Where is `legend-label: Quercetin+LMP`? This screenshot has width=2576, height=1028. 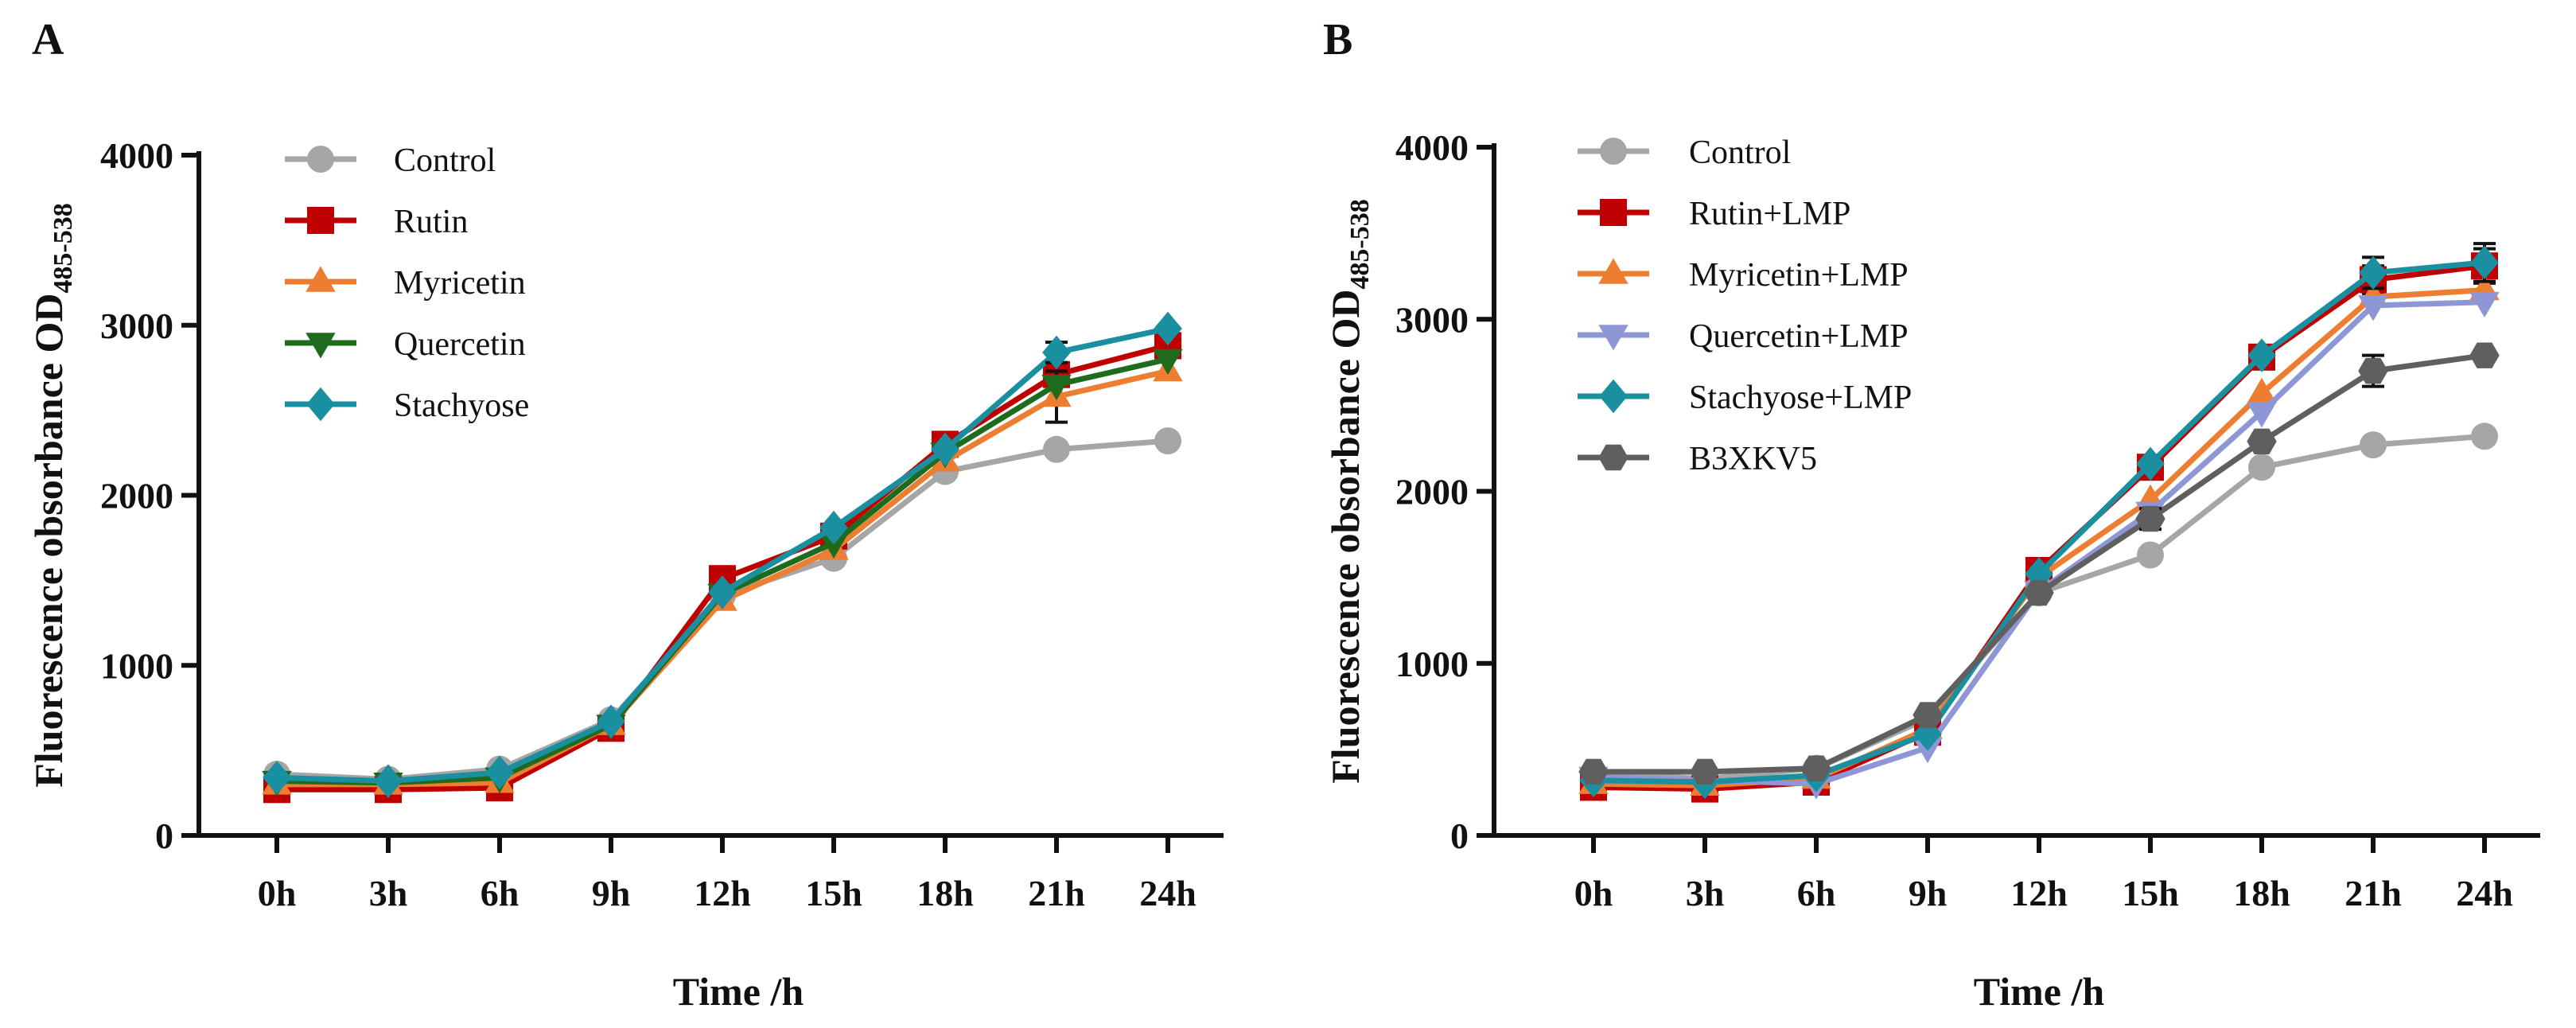 legend-label: Quercetin+LMP is located at coordinates (1799, 336).